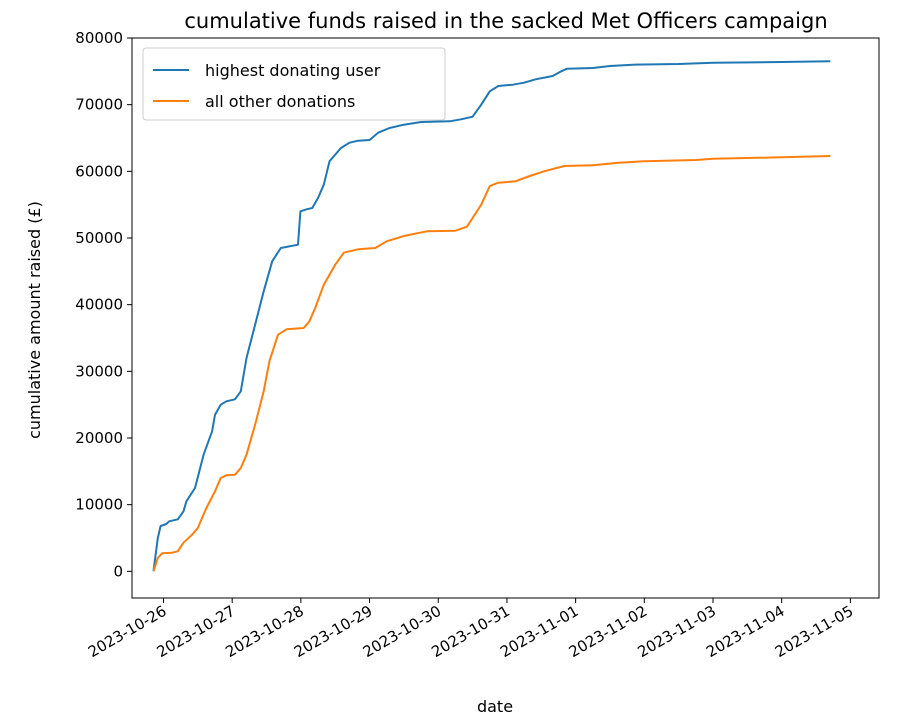 The height and width of the screenshot is (724, 914). I want to click on y-tick-label: 70000, so click(99, 105).